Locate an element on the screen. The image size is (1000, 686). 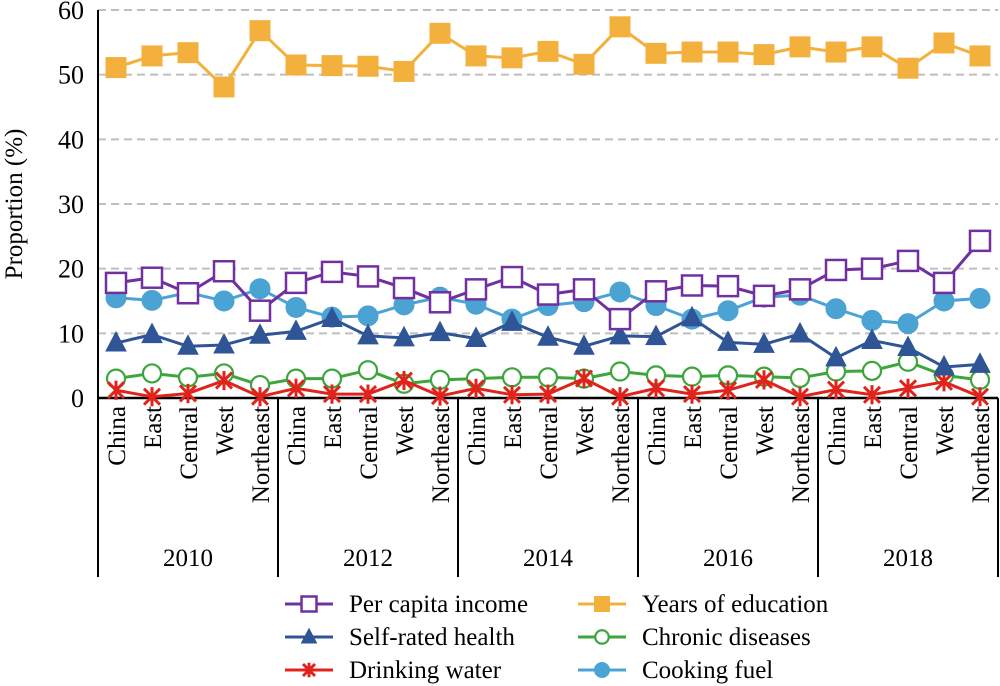
y-axis: 0 10 20 30 40 50 60 is located at coordinates (78, 206).